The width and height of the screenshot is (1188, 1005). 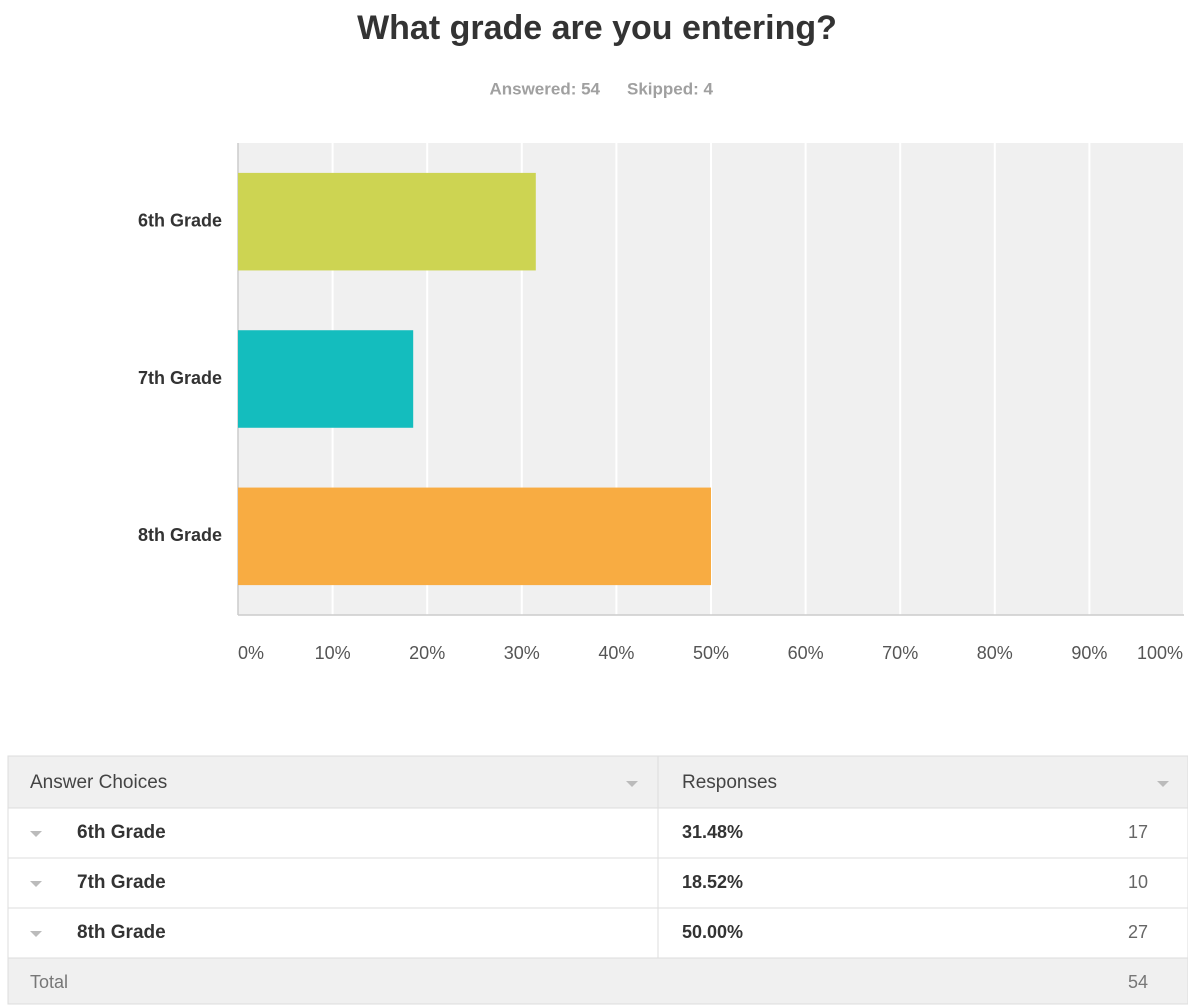 I want to click on y-tick-label: 8th Grade, so click(x=180, y=535).